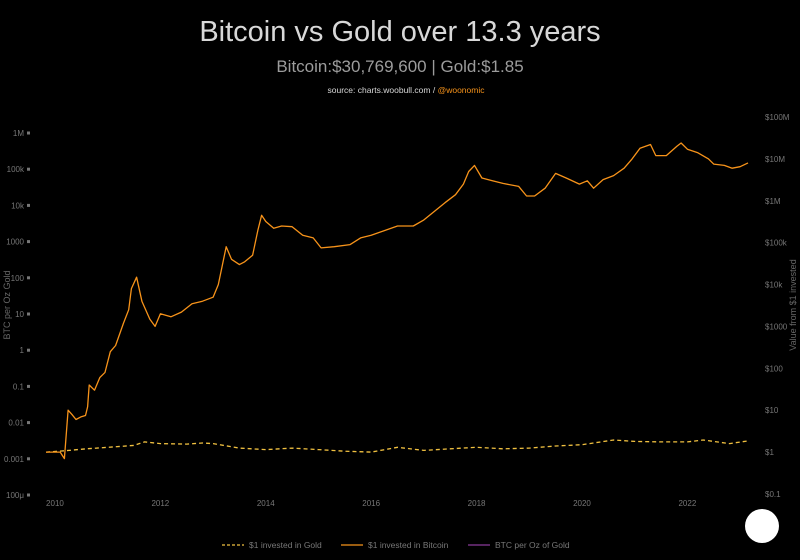 The width and height of the screenshot is (800, 560). What do you see at coordinates (777, 117) in the screenshot?
I see `right-tick-label: $100M` at bounding box center [777, 117].